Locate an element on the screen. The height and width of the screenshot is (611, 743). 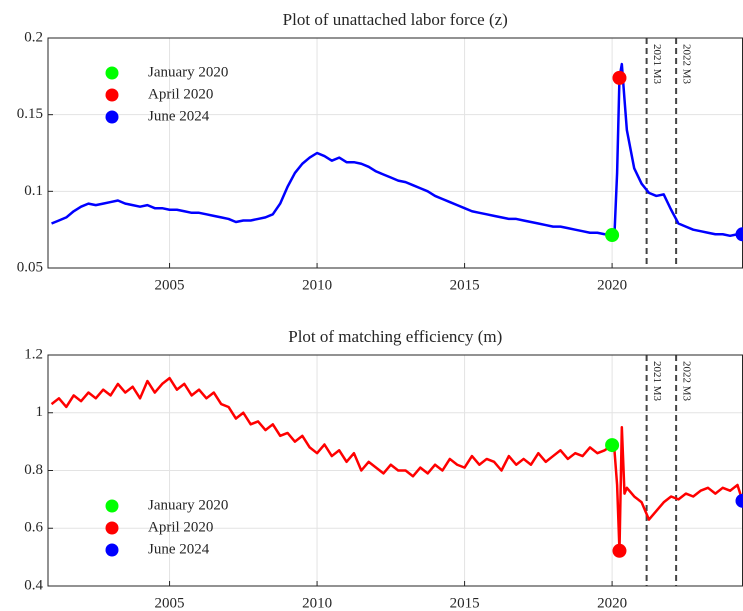
chart-title: Plot of matching efficiency (m) is located at coordinates (395, 336).